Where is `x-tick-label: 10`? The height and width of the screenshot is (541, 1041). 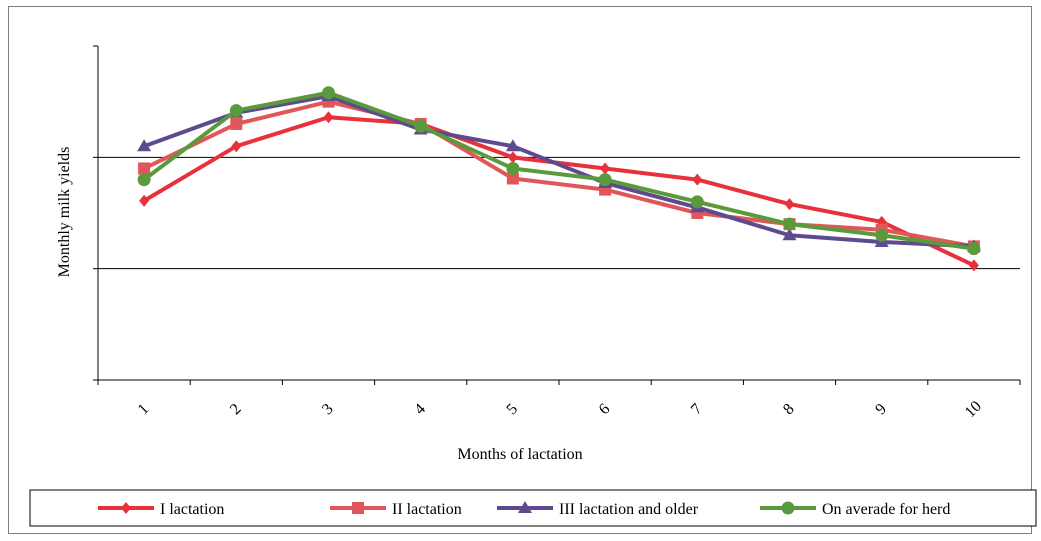 x-tick-label: 10 is located at coordinates (973, 409).